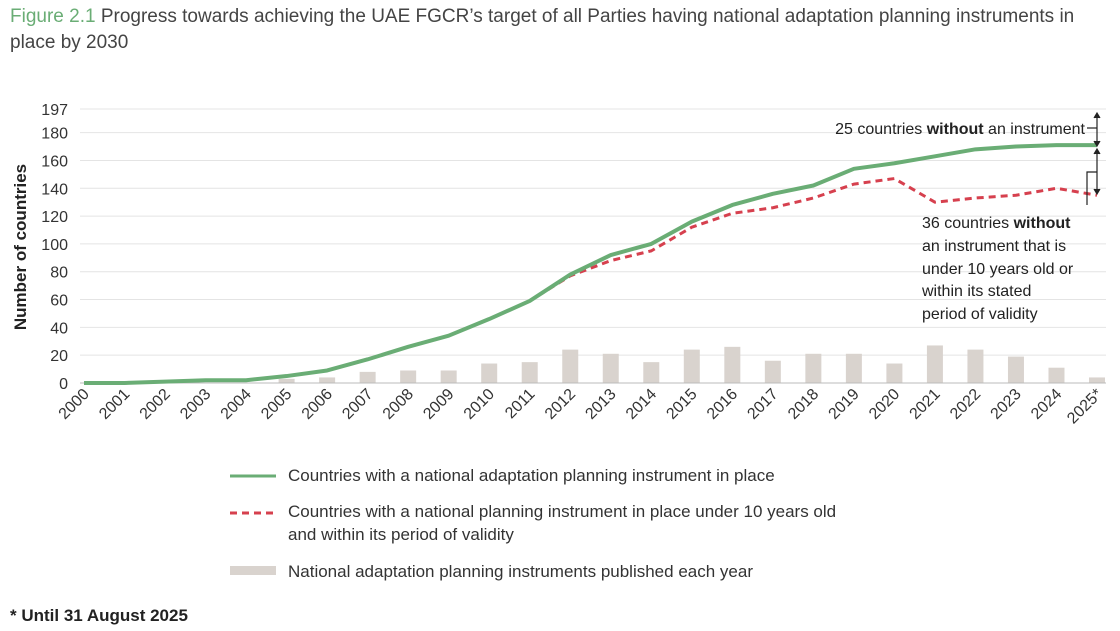 The width and height of the screenshot is (1120, 631). Describe the element at coordinates (934, 364) in the screenshot. I see `bar-published-2021` at that location.